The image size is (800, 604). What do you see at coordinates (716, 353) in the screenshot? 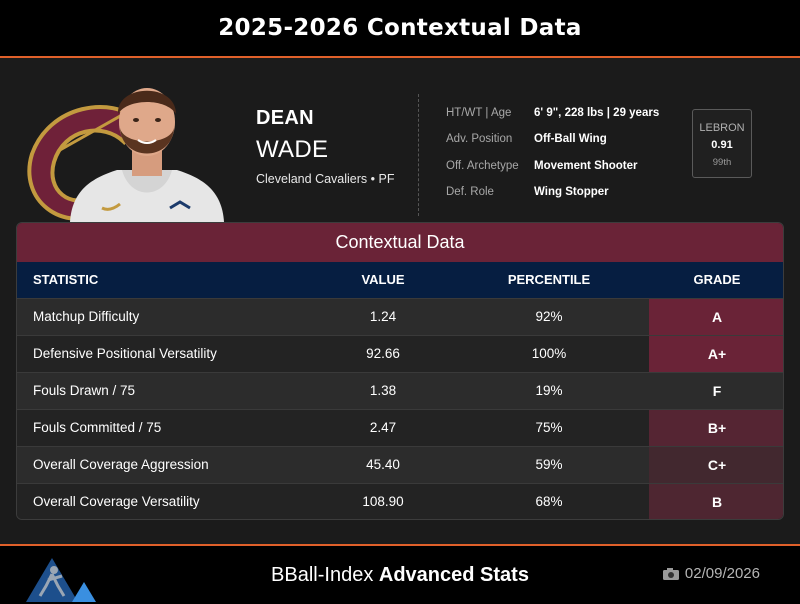
I see `grade-cell: A+` at bounding box center [716, 353].